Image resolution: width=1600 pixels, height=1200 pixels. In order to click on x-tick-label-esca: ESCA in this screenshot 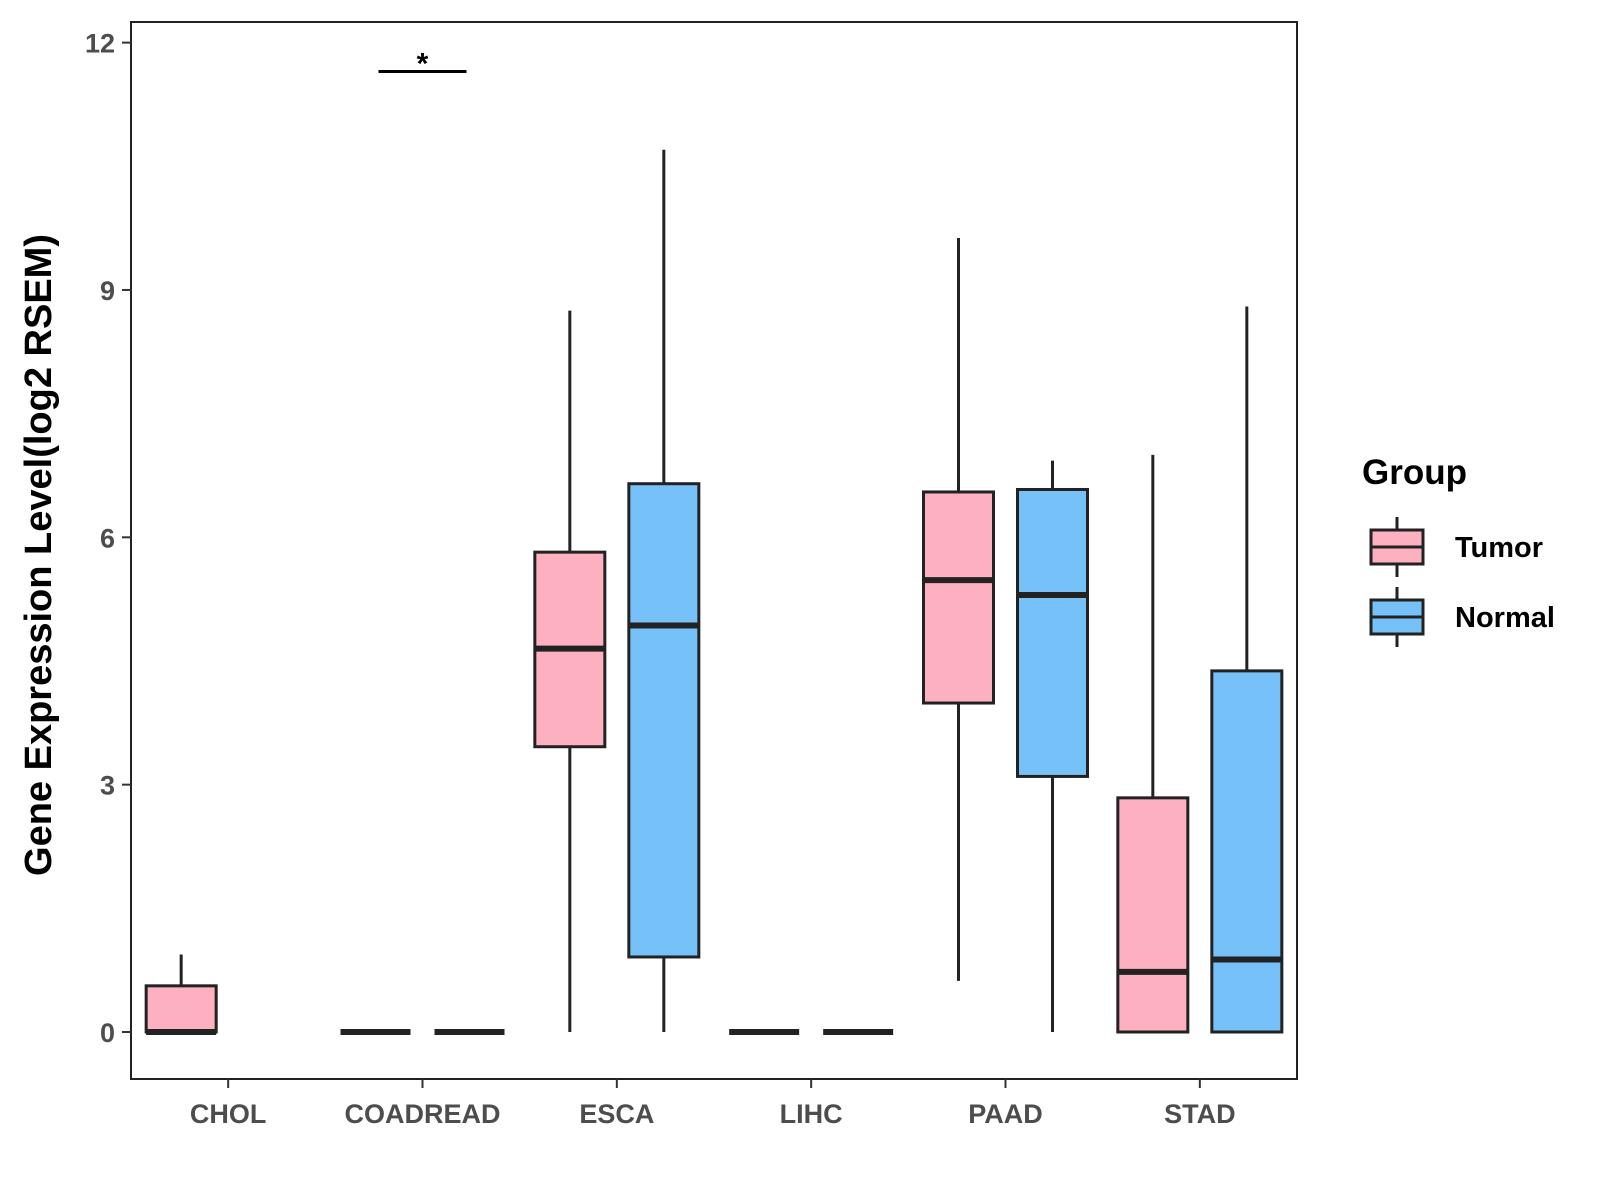, I will do `click(616, 1114)`.